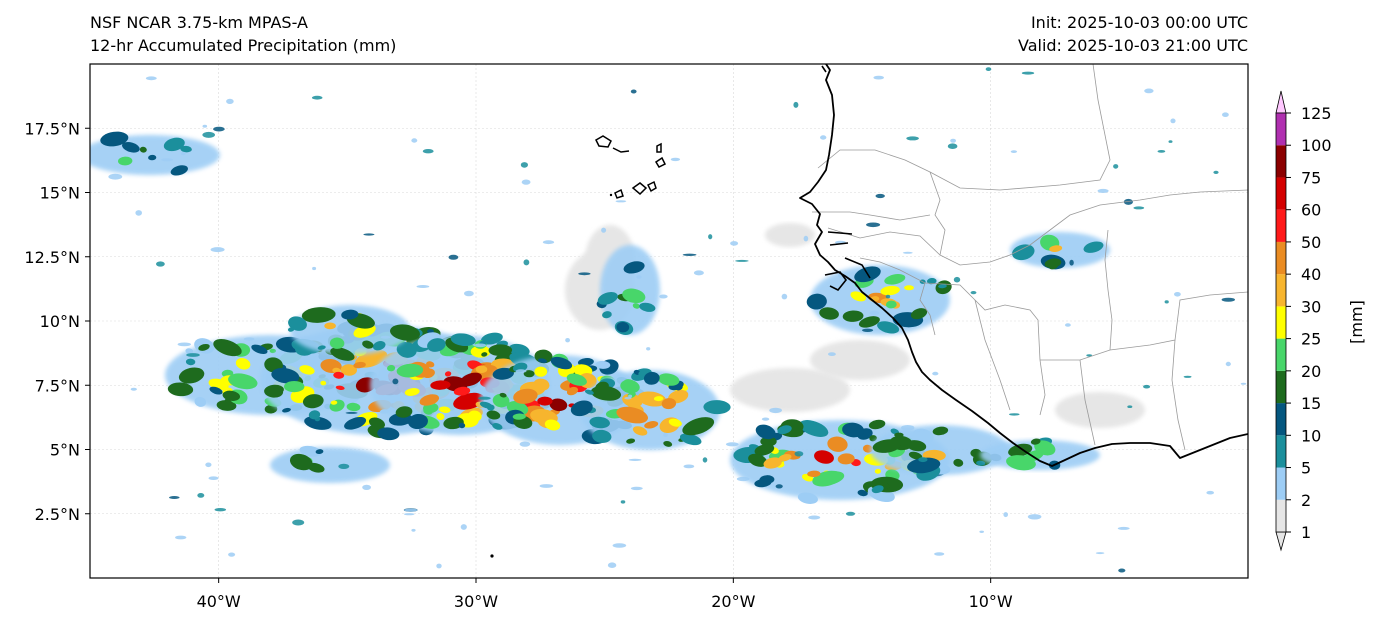 Image resolution: width=1378 pixels, height=623 pixels. I want to click on colorbar-level-label: 2, so click(1306, 500).